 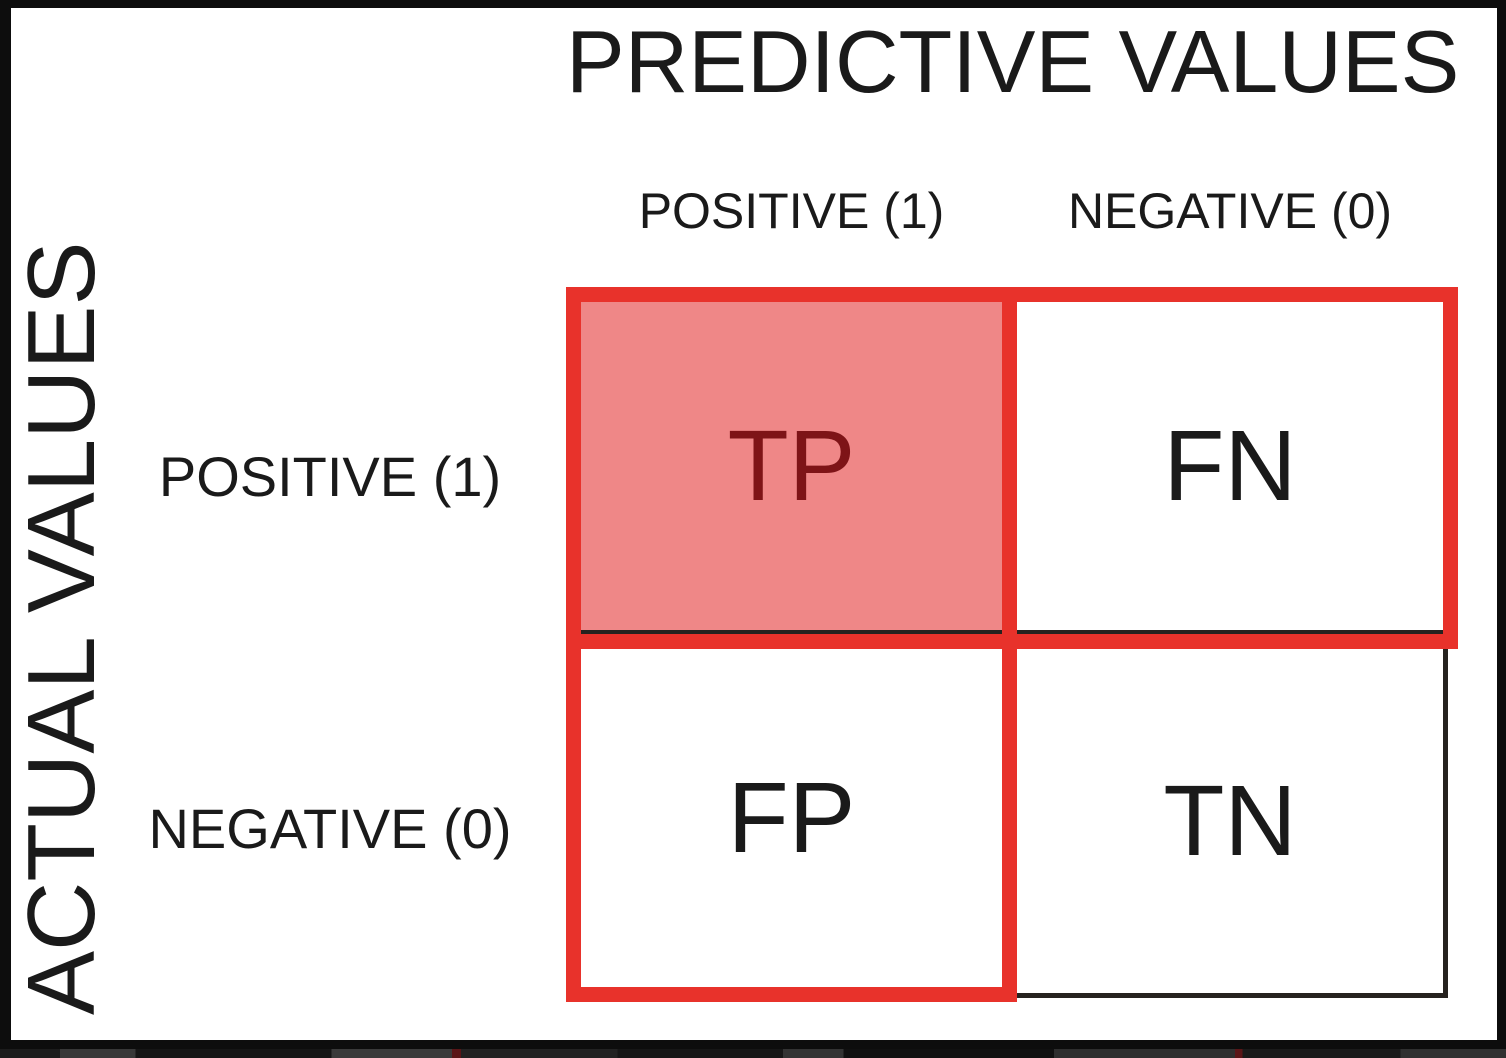 I want to click on highlight-line-left-vertical, so click(x=573, y=644).